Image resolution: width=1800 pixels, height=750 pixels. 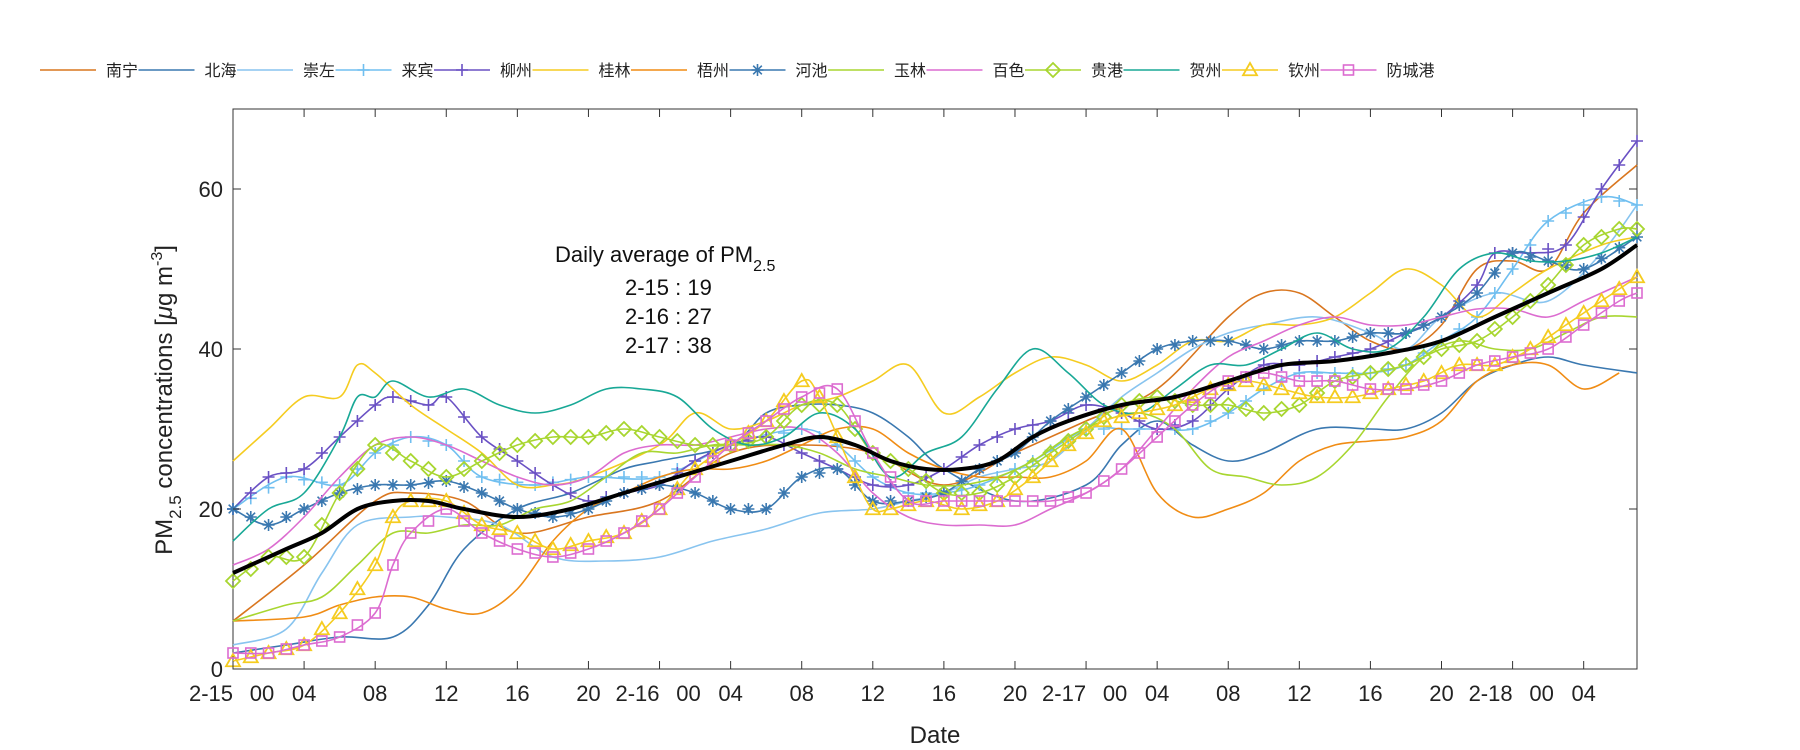 What do you see at coordinates (286, 71) in the screenshot?
I see `legend-item: 崇左` at bounding box center [286, 71].